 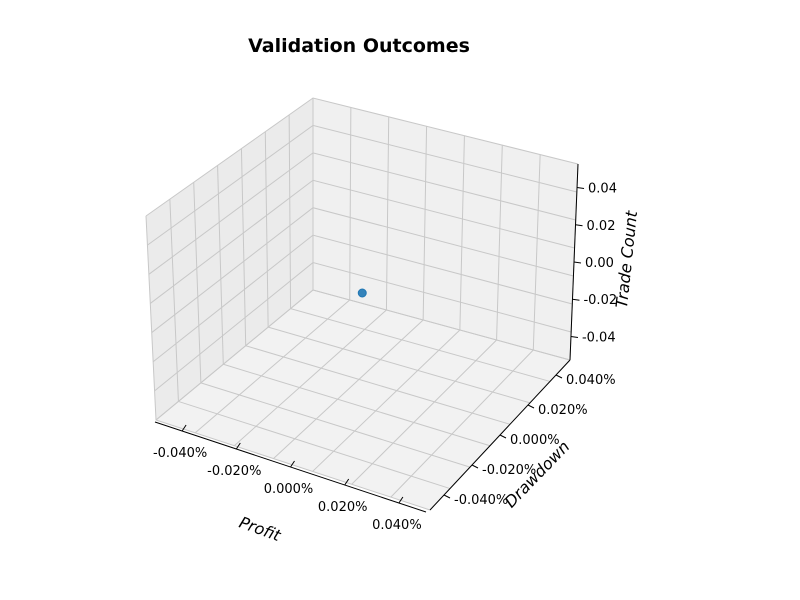 What do you see at coordinates (535, 440) in the screenshot?
I see `y-tick-label: 0.000%` at bounding box center [535, 440].